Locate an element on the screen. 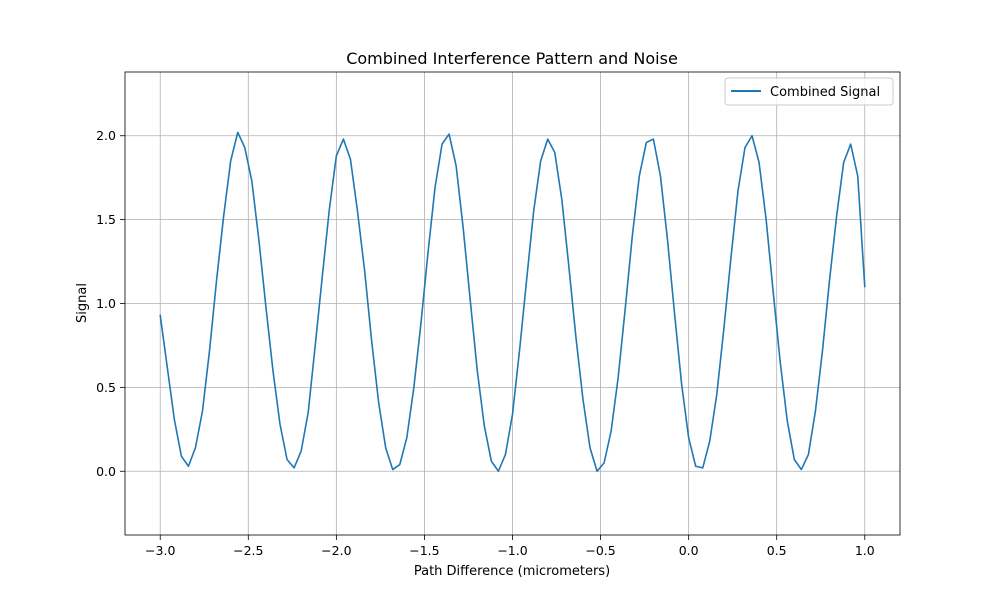 The height and width of the screenshot is (600, 1000). x-tick-label: 0.0 is located at coordinates (689, 550).